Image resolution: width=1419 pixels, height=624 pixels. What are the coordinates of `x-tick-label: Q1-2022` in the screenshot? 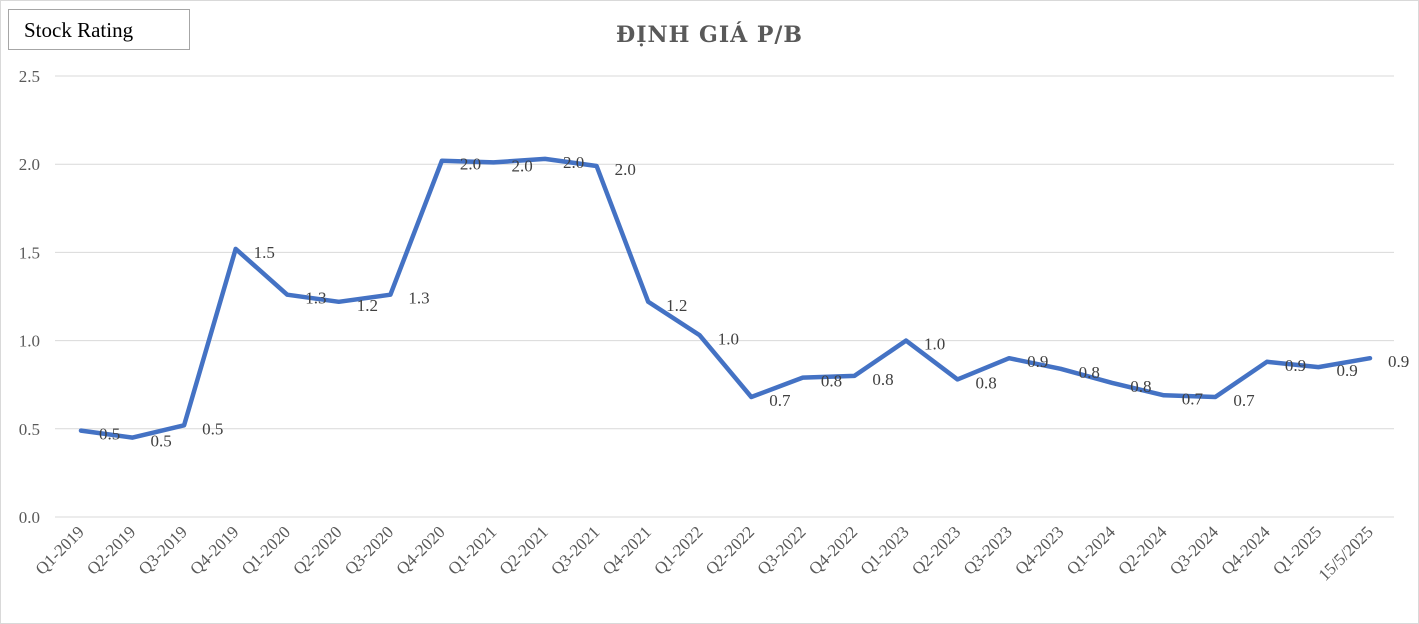 It's located at (678, 550).